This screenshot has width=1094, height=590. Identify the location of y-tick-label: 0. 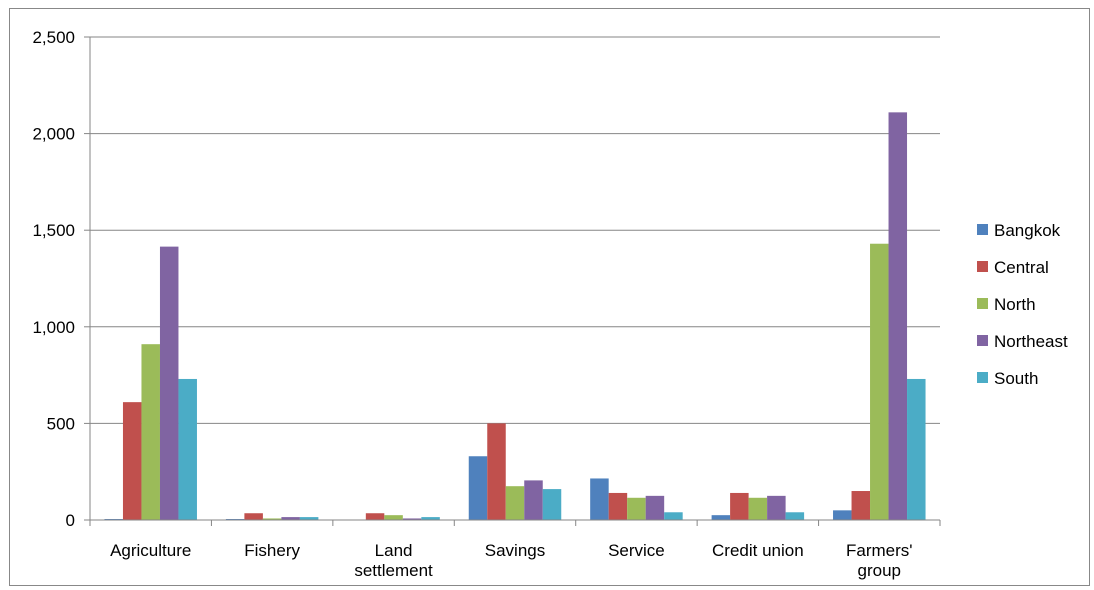
(70, 520).